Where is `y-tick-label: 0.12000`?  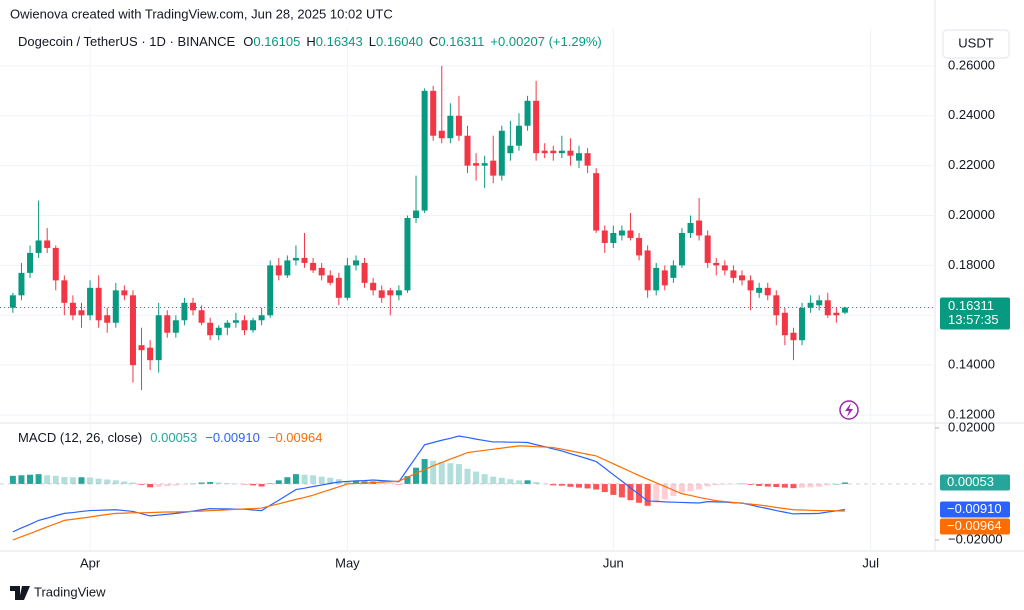 y-tick-label: 0.12000 is located at coordinates (971, 413).